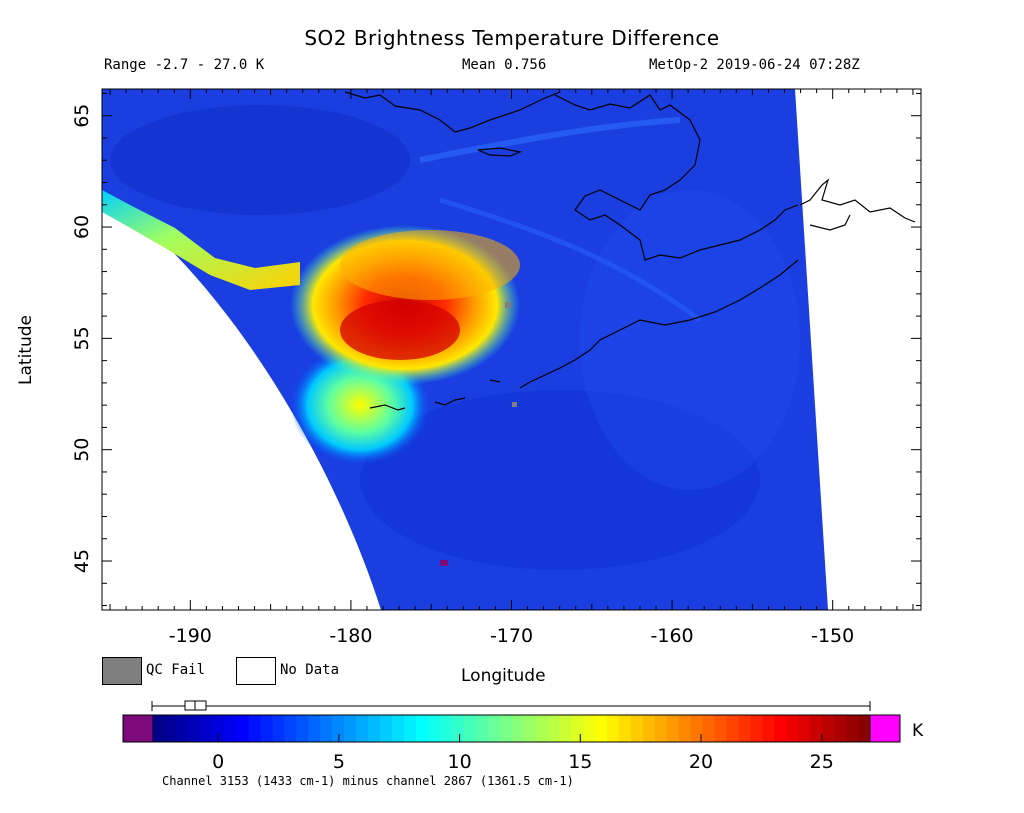 The image size is (1024, 813). What do you see at coordinates (822, 762) in the screenshot?
I see `colorbar-tick-label: 25` at bounding box center [822, 762].